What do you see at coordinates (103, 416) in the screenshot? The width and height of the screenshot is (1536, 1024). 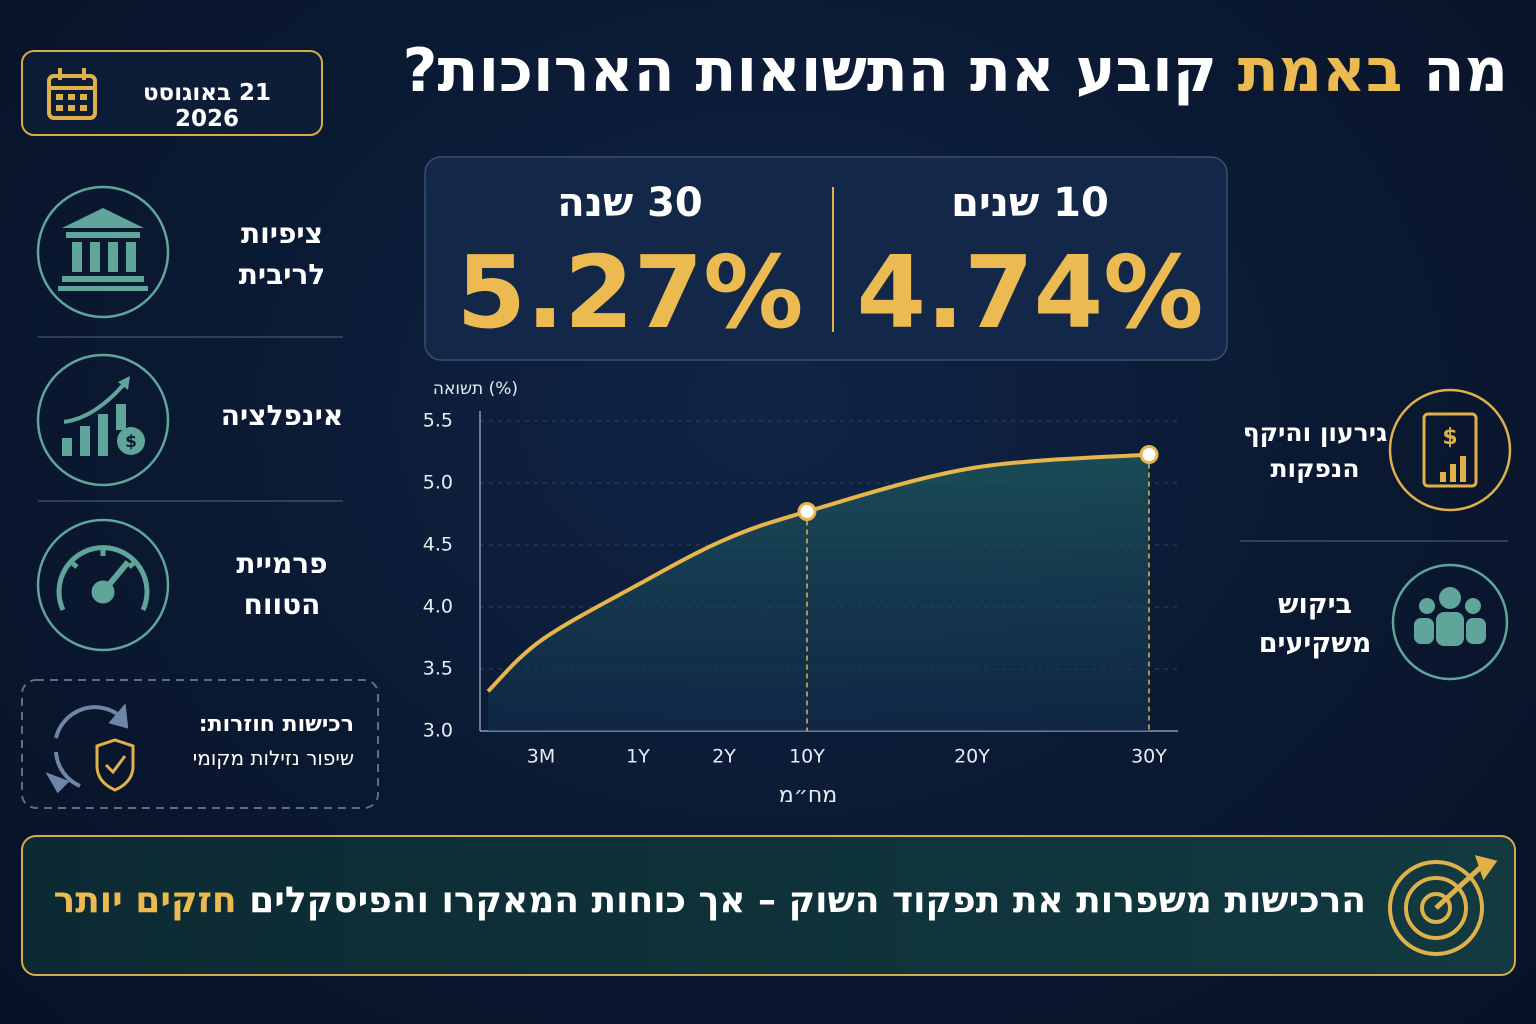 I see `inflation-icon: $` at bounding box center [103, 416].